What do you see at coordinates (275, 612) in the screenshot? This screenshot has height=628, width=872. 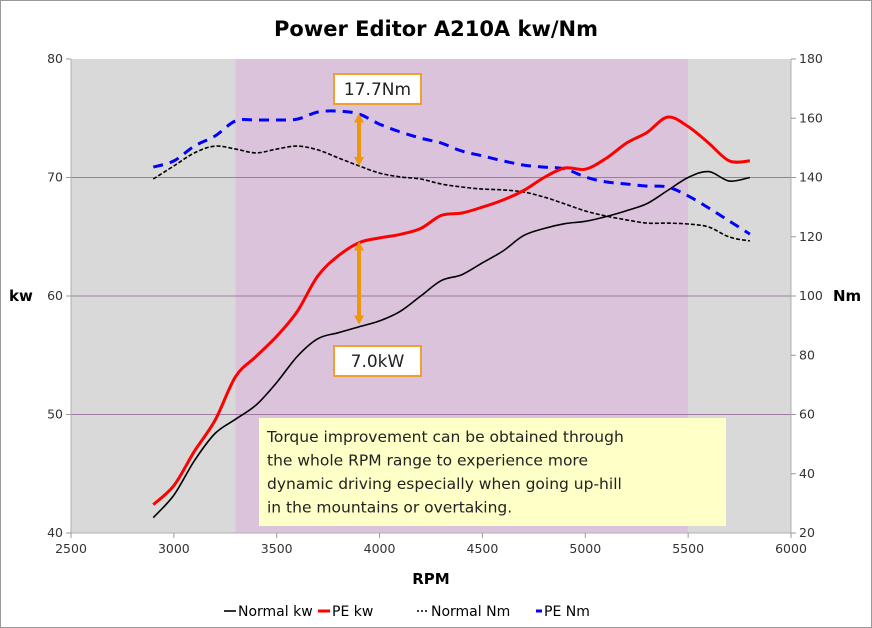 I see `legend-label: Normal kw` at bounding box center [275, 612].